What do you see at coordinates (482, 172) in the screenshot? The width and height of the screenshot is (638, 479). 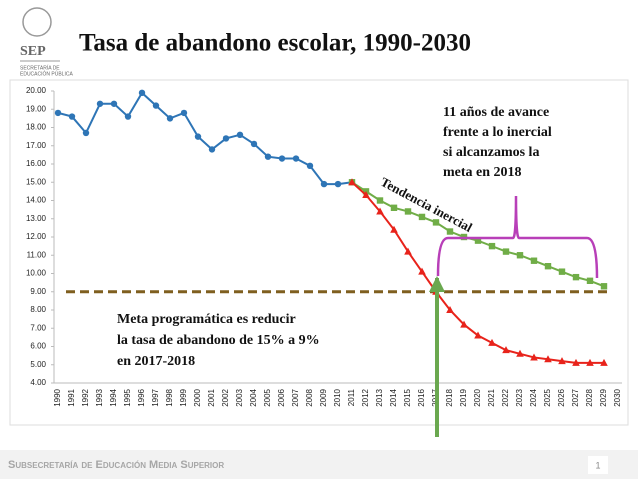 I see `annotation: meta en 2018` at bounding box center [482, 172].